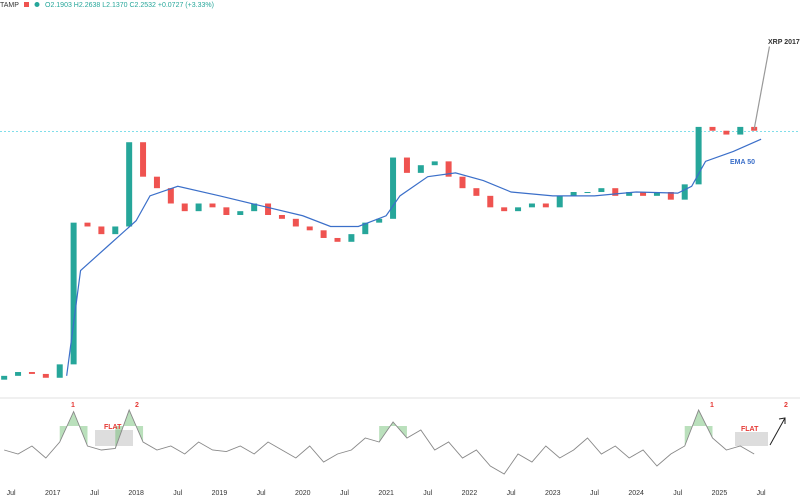  What do you see at coordinates (742, 162) in the screenshot?
I see `ema-label: EMA 50` at bounding box center [742, 162].